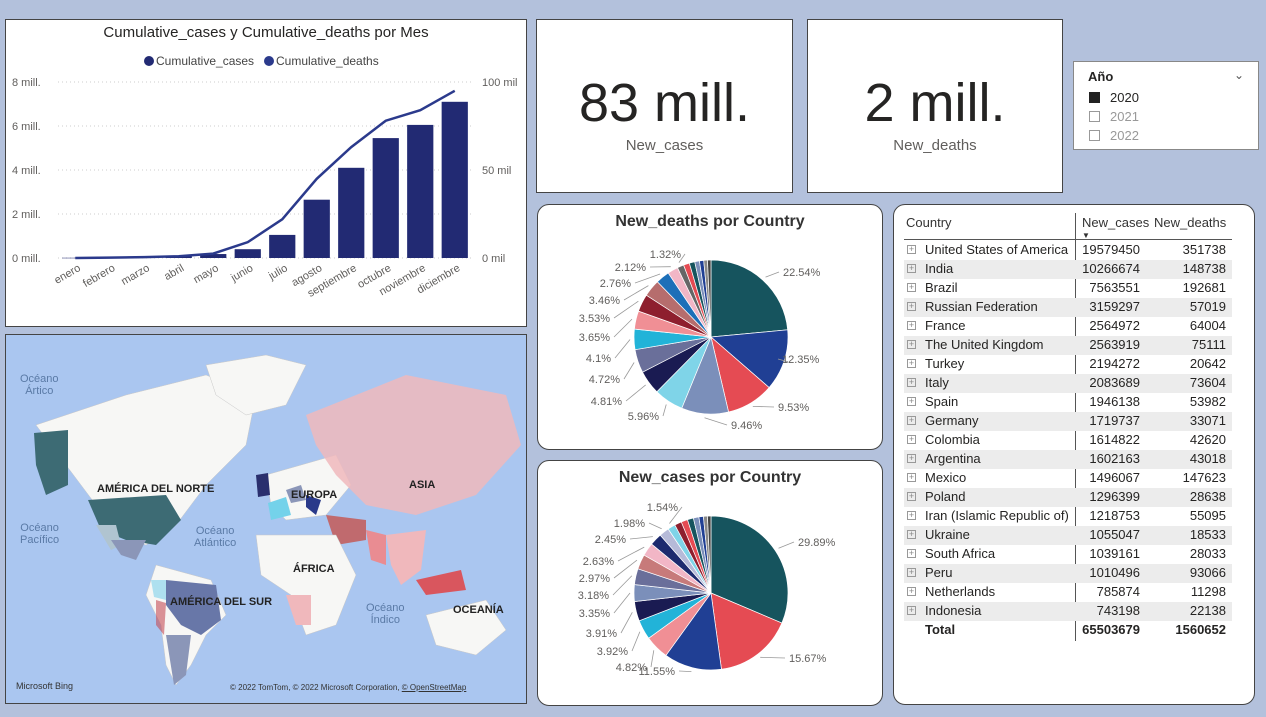  Describe the element at coordinates (205, 61) in the screenshot. I see `legend-item: Cumulative_cases` at that location.